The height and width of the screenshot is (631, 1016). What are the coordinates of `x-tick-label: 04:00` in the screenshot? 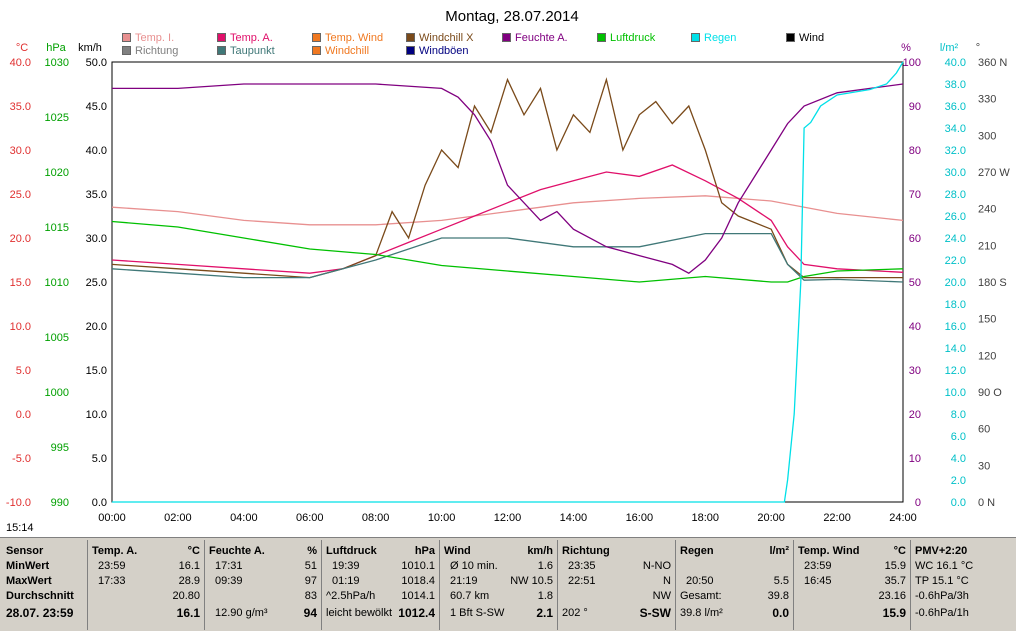 It's located at (244, 518).